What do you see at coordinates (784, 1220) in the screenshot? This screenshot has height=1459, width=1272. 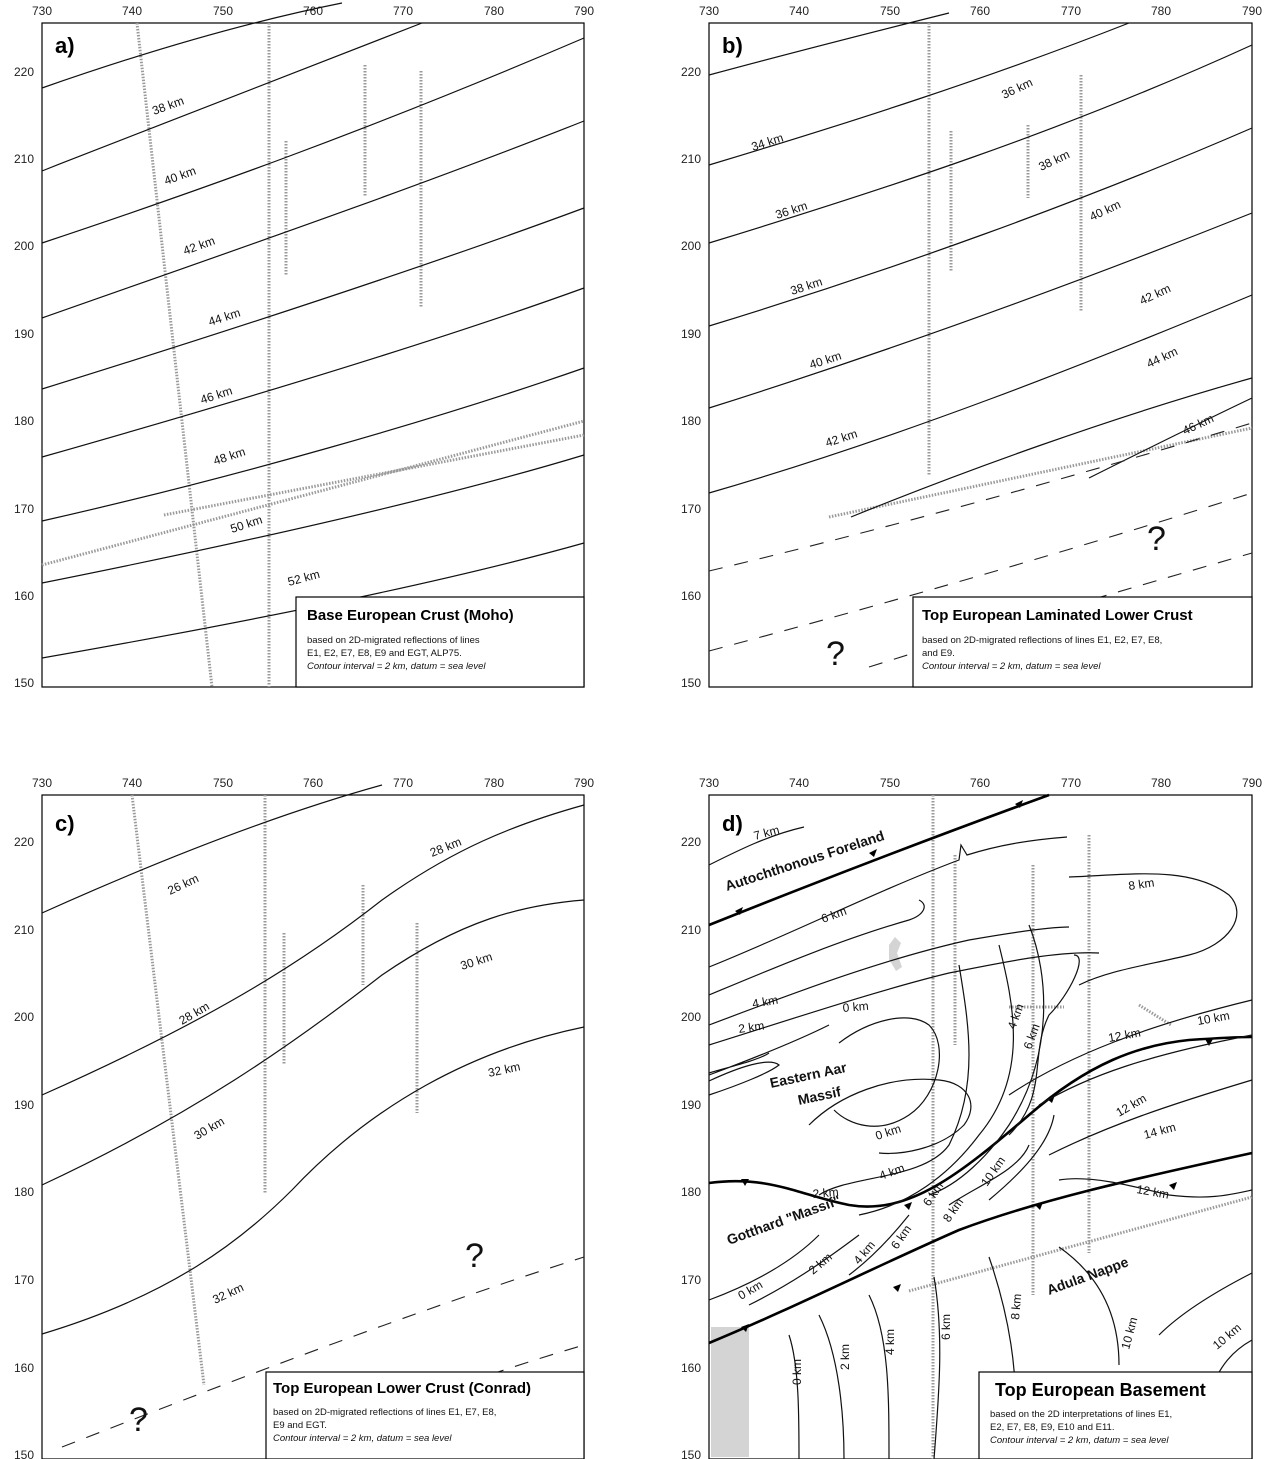 I see `region-label: Gotthard "Massif"` at bounding box center [784, 1220].